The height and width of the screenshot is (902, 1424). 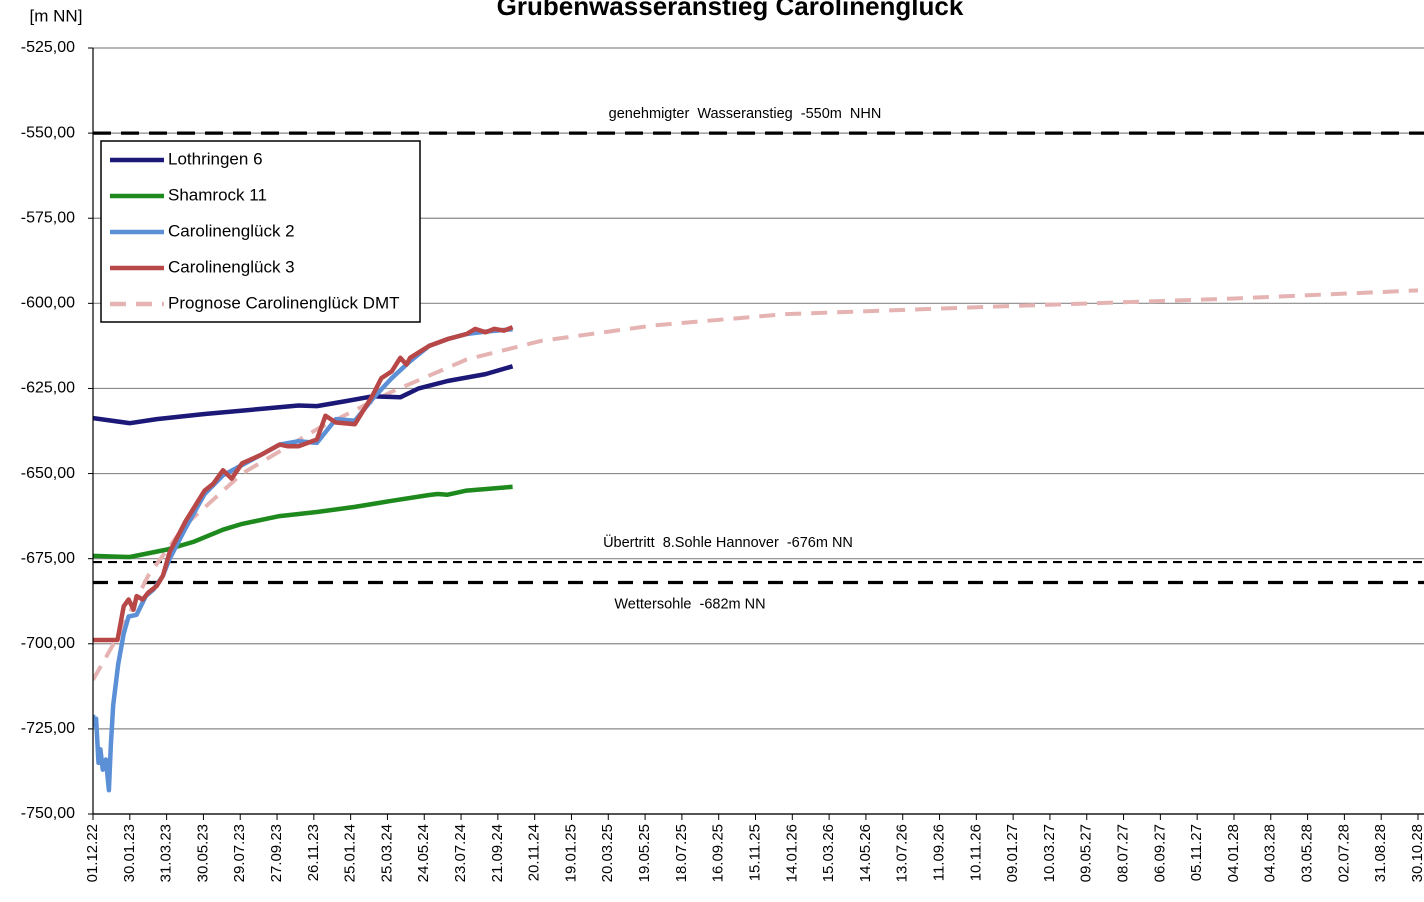 I want to click on x-tick-label: 15.11.25, so click(x=754, y=852).